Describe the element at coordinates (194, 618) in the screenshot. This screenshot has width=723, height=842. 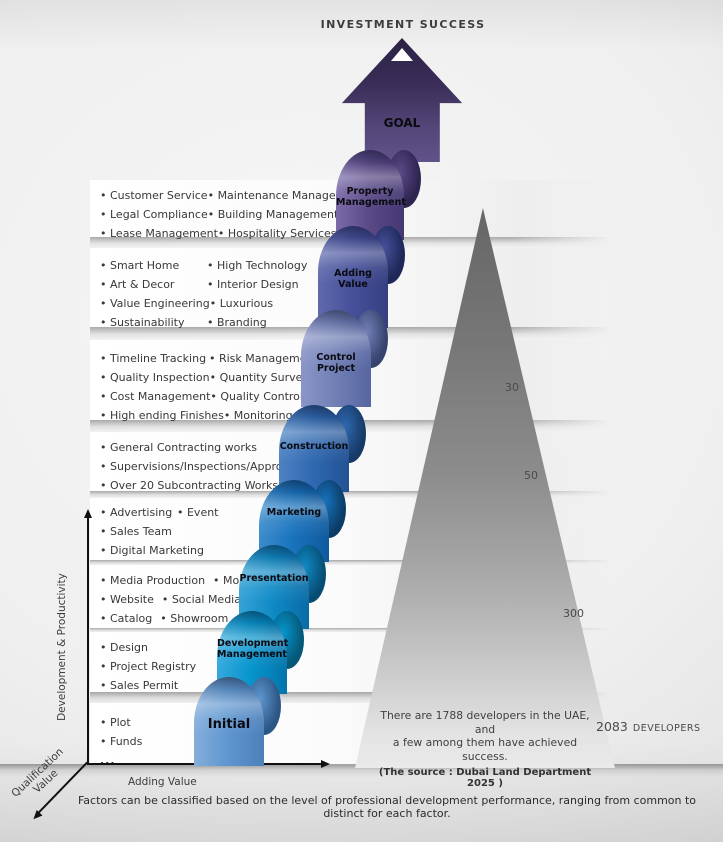
I see `bullet-item: • Showroom` at that location.